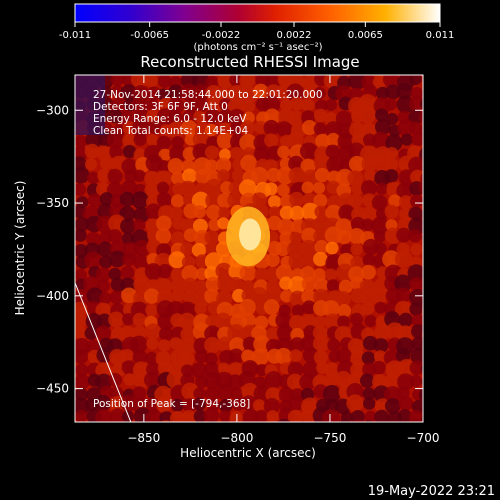  Describe the element at coordinates (440, 35) in the screenshot. I see `colorbar-tick-label: 0.011` at that location.